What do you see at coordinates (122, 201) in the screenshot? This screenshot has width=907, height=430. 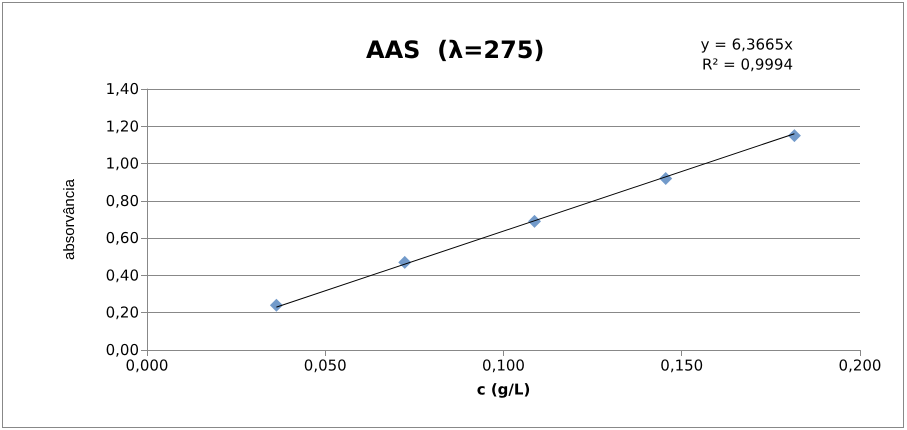 I see `y-tick-label: 0,80` at bounding box center [122, 201].